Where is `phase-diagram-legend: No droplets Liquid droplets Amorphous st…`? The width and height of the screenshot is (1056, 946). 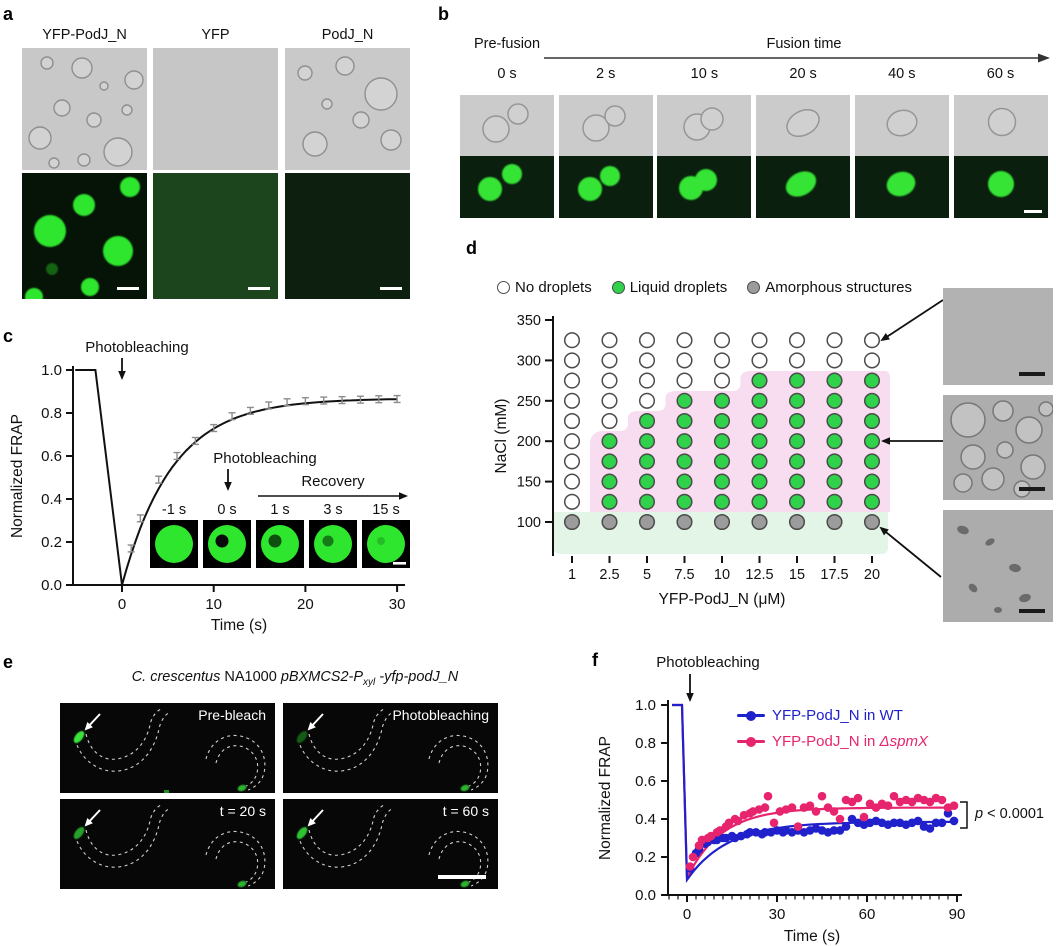 phase-diagram-legend: No droplets Liquid droplets Amorphous st… is located at coordinates (704, 287).